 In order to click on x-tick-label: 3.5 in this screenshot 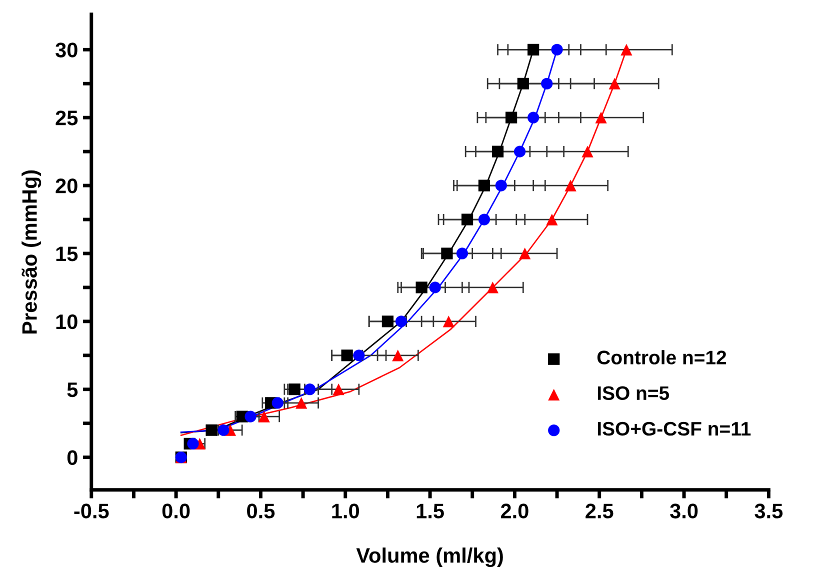, I will do `click(768, 511)`.